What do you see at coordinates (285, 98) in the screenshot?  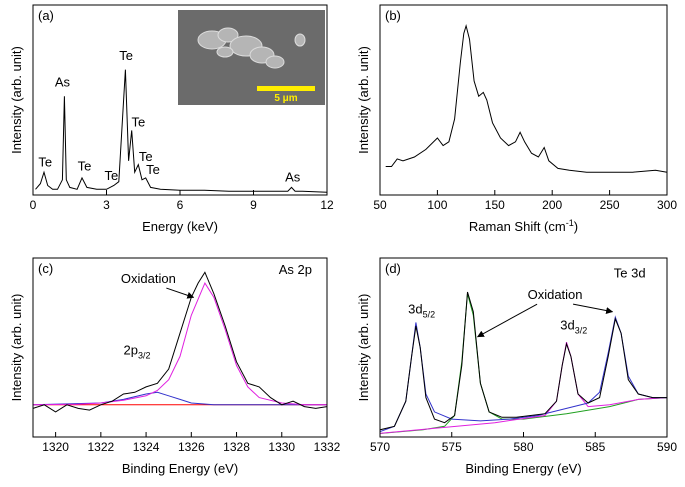 I see `scale-label: 5 μm` at bounding box center [285, 98].